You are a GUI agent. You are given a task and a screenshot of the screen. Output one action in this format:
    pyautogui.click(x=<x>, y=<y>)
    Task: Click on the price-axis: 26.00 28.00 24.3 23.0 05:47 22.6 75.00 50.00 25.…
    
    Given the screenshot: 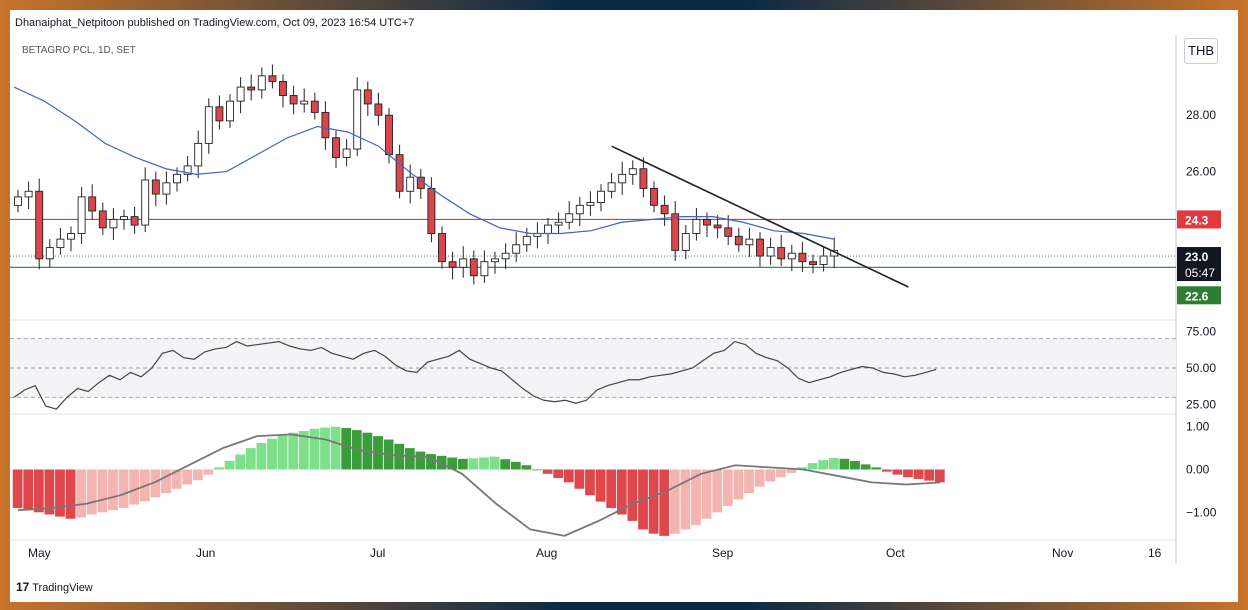 What is the action you would take?
    pyautogui.click(x=1199, y=313)
    